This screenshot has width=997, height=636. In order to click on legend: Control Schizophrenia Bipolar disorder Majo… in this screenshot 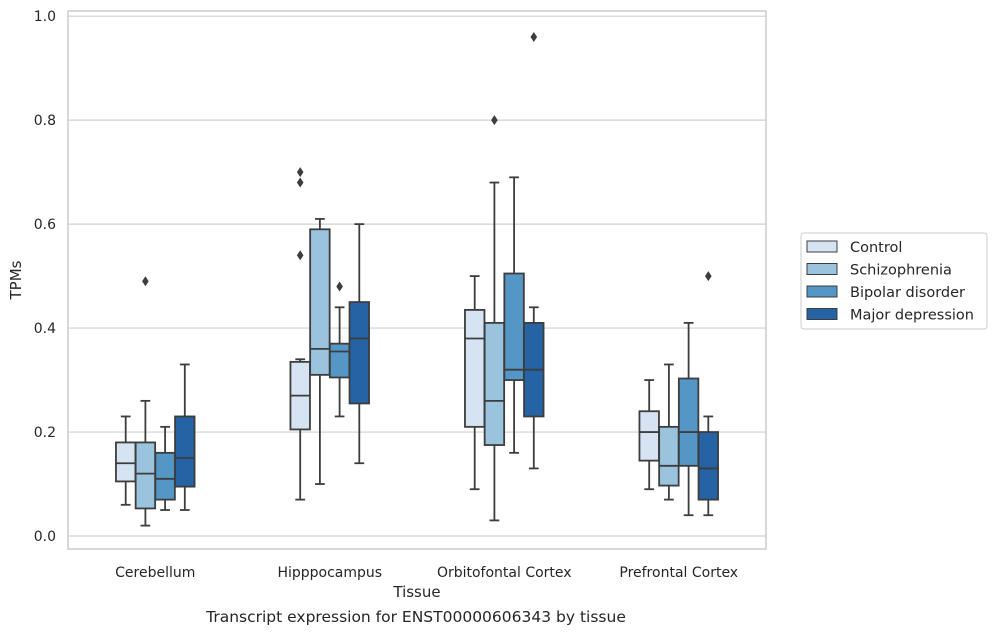, I will do `click(894, 281)`.